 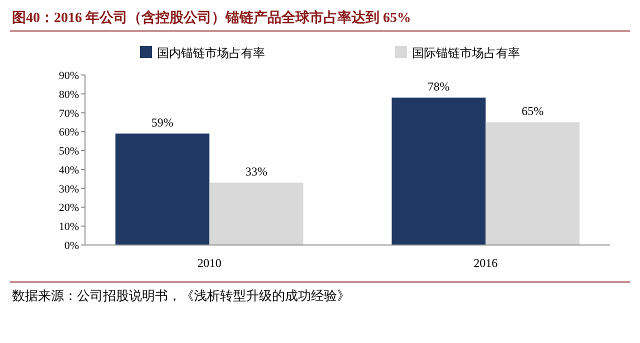 What do you see at coordinates (68, 152) in the screenshot?
I see `y-tick-label: 50%` at bounding box center [68, 152].